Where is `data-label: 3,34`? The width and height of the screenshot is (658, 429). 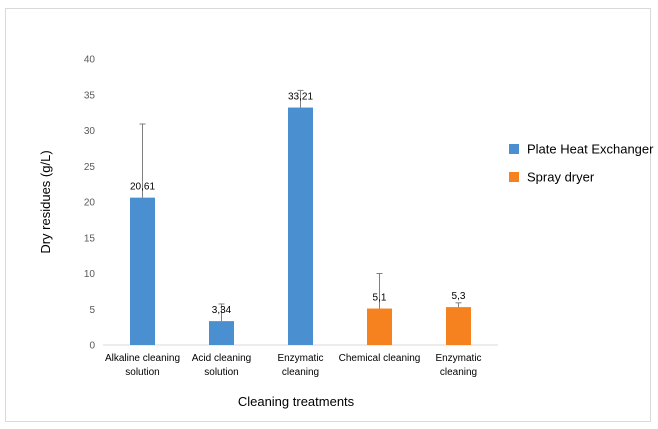 data-label: 3,34 is located at coordinates (222, 310).